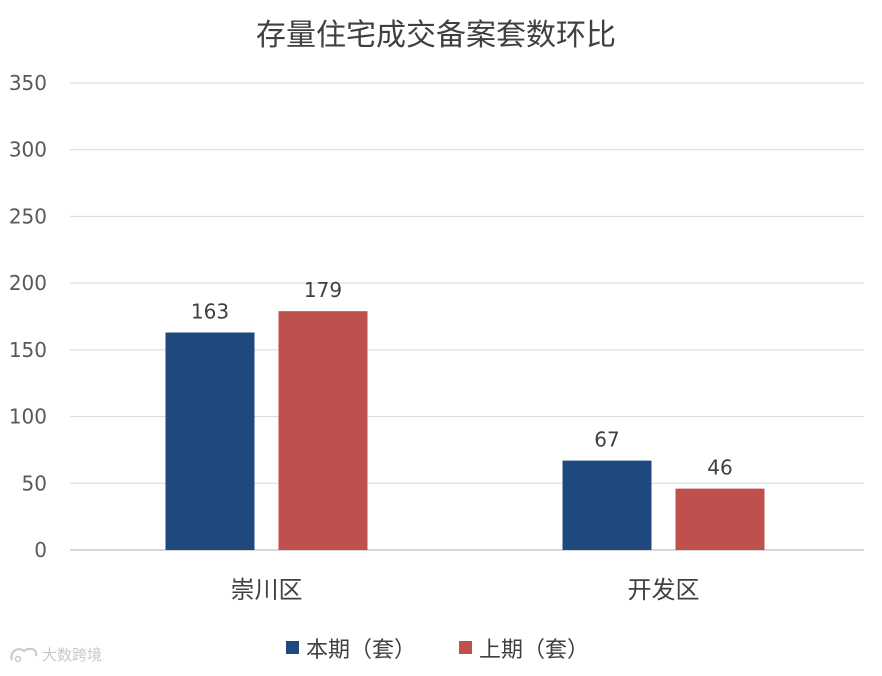  What do you see at coordinates (465, 590) in the screenshot?
I see `x-axis-categories: 崇川区 开发区` at bounding box center [465, 590].